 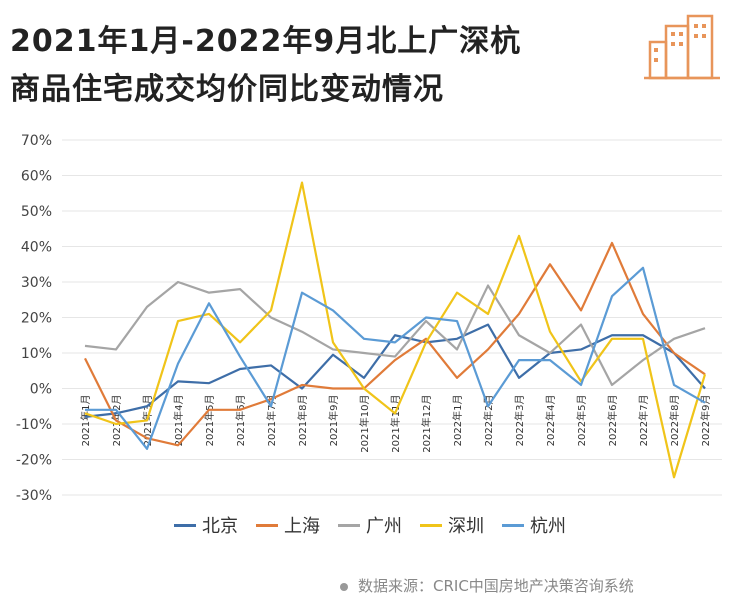 What do you see at coordinates (682, 47) in the screenshot?
I see `buildings-logo-icon` at bounding box center [682, 47].